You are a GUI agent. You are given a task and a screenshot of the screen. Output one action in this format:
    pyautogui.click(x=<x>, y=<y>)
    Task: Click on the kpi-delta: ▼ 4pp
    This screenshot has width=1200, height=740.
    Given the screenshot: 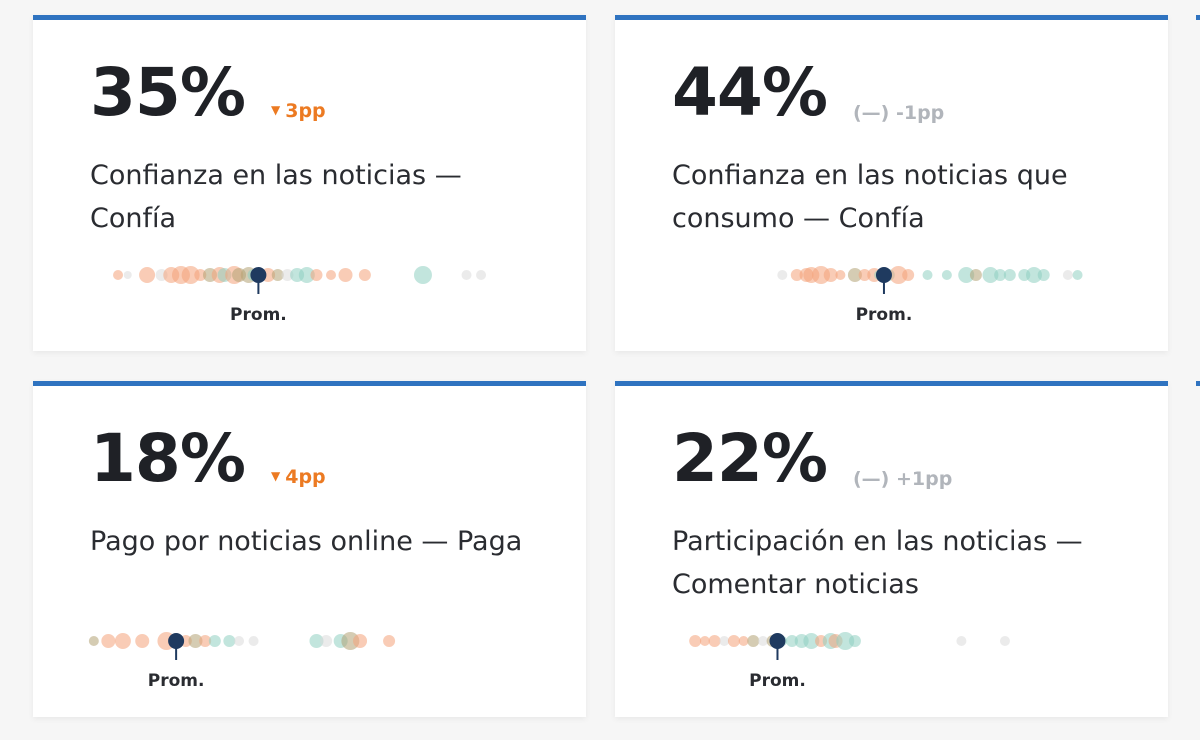 What is the action you would take?
    pyautogui.click(x=298, y=478)
    